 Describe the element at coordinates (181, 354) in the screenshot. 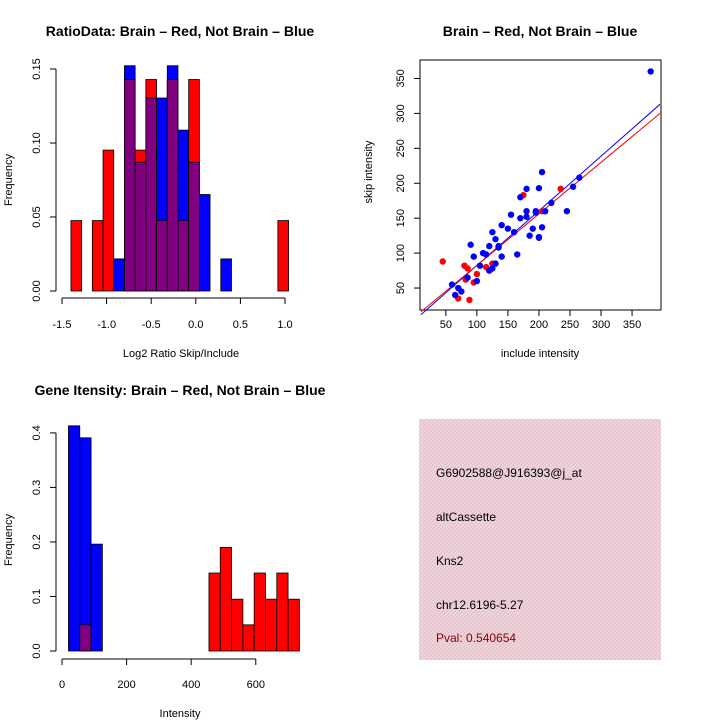

I see `ratio-histogram-xlabel: Log2 Ratio Skip/Include` at that location.